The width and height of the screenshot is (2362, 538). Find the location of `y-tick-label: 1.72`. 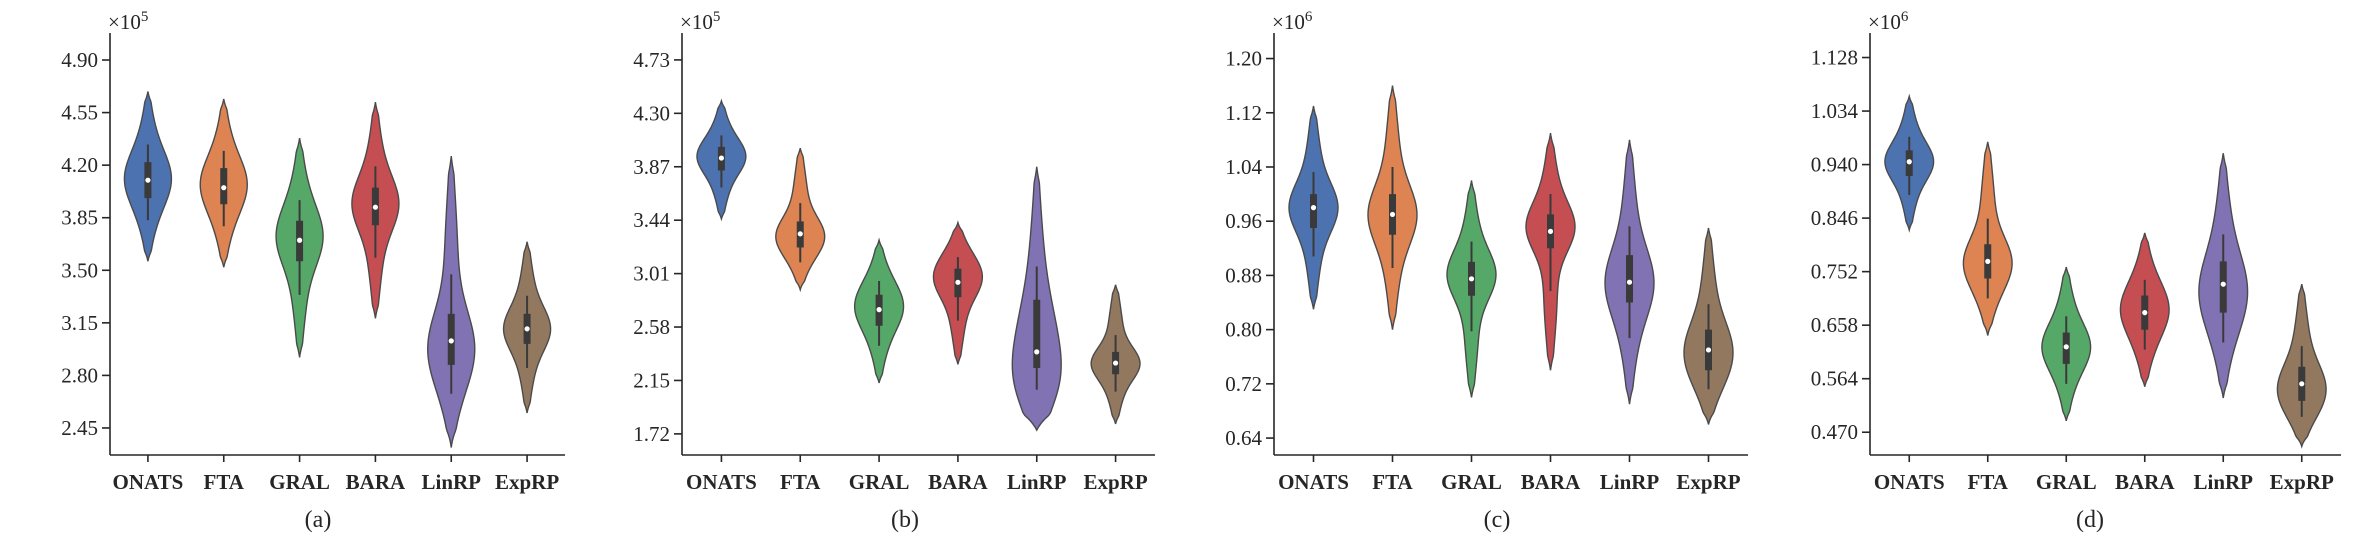

y-tick-label: 1.72 is located at coordinates (651, 434).